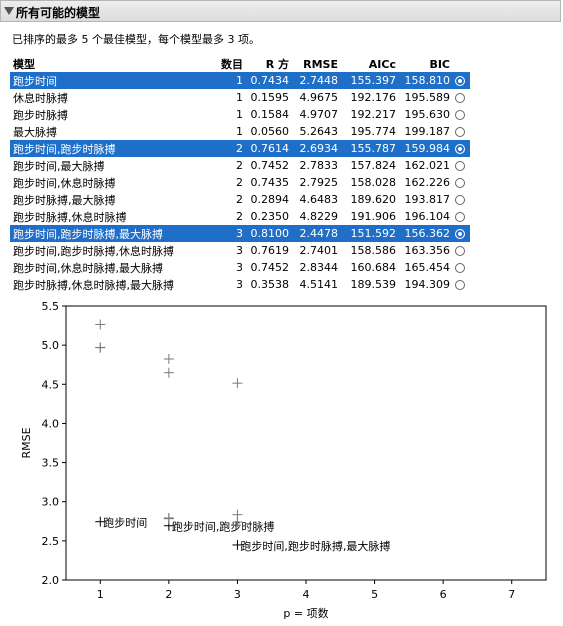 The height and width of the screenshot is (626, 563). I want to click on cell-aicc: 189.539, so click(373, 284).